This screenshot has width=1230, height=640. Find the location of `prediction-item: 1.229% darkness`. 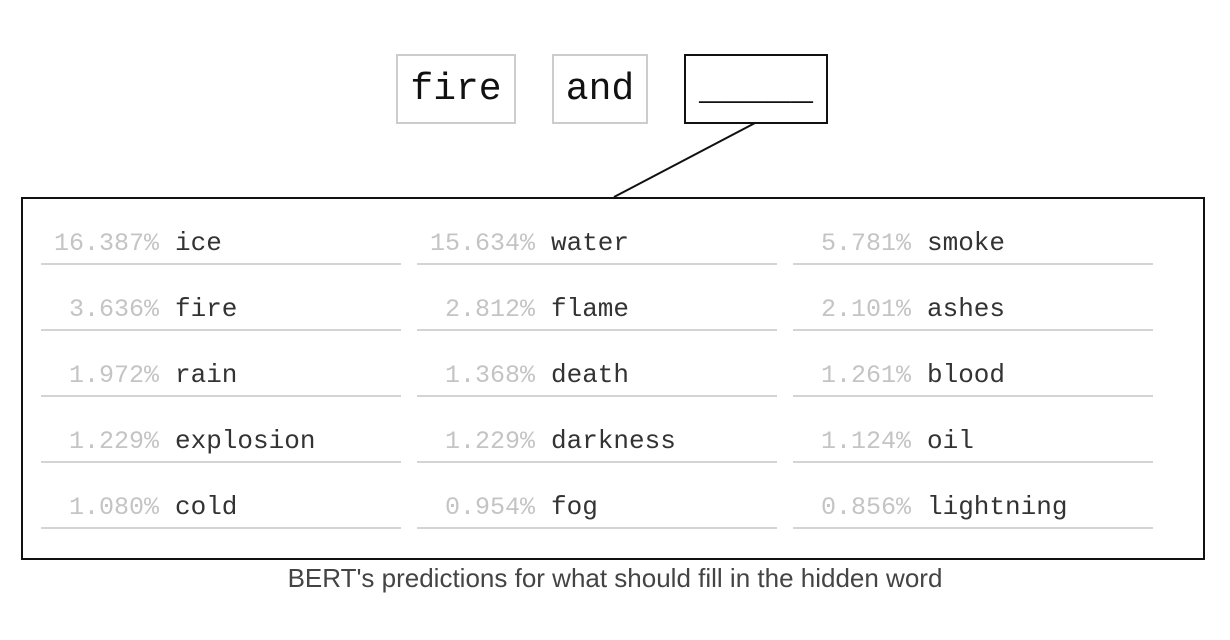

prediction-item: 1.229% darkness is located at coordinates (597, 430).